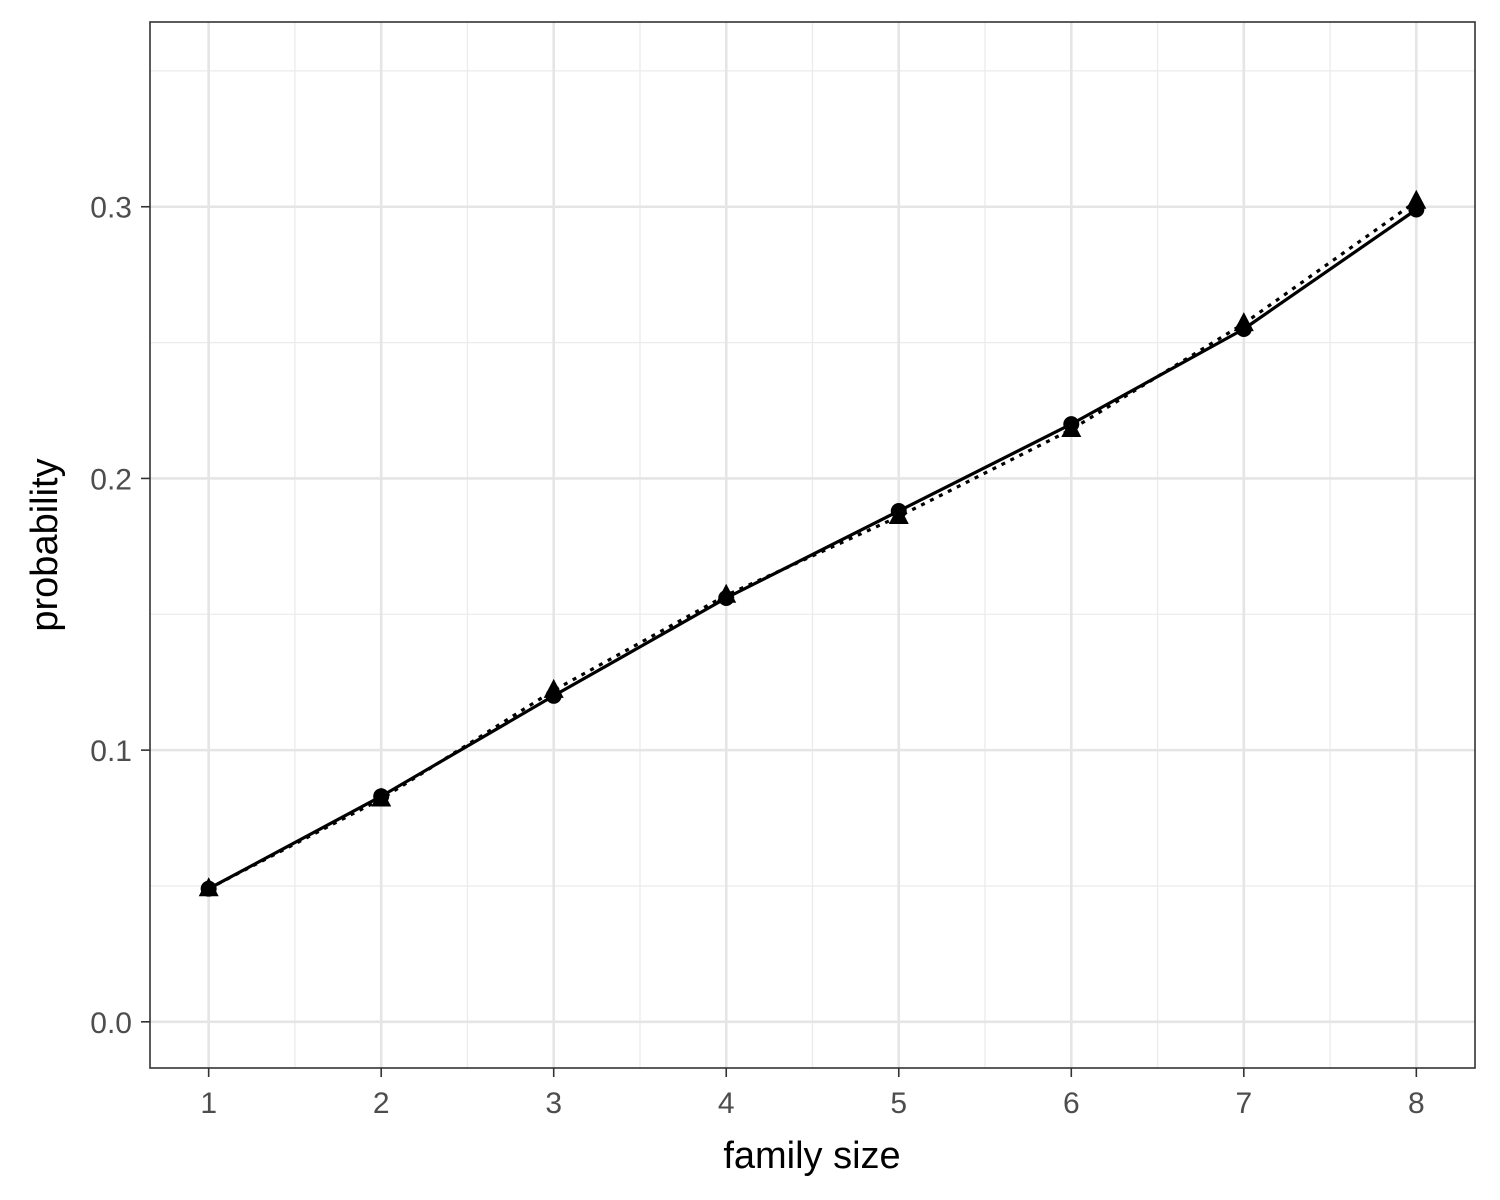 The width and height of the screenshot is (1500, 1200). What do you see at coordinates (381, 1103) in the screenshot?
I see `x-tick-label: 2` at bounding box center [381, 1103].